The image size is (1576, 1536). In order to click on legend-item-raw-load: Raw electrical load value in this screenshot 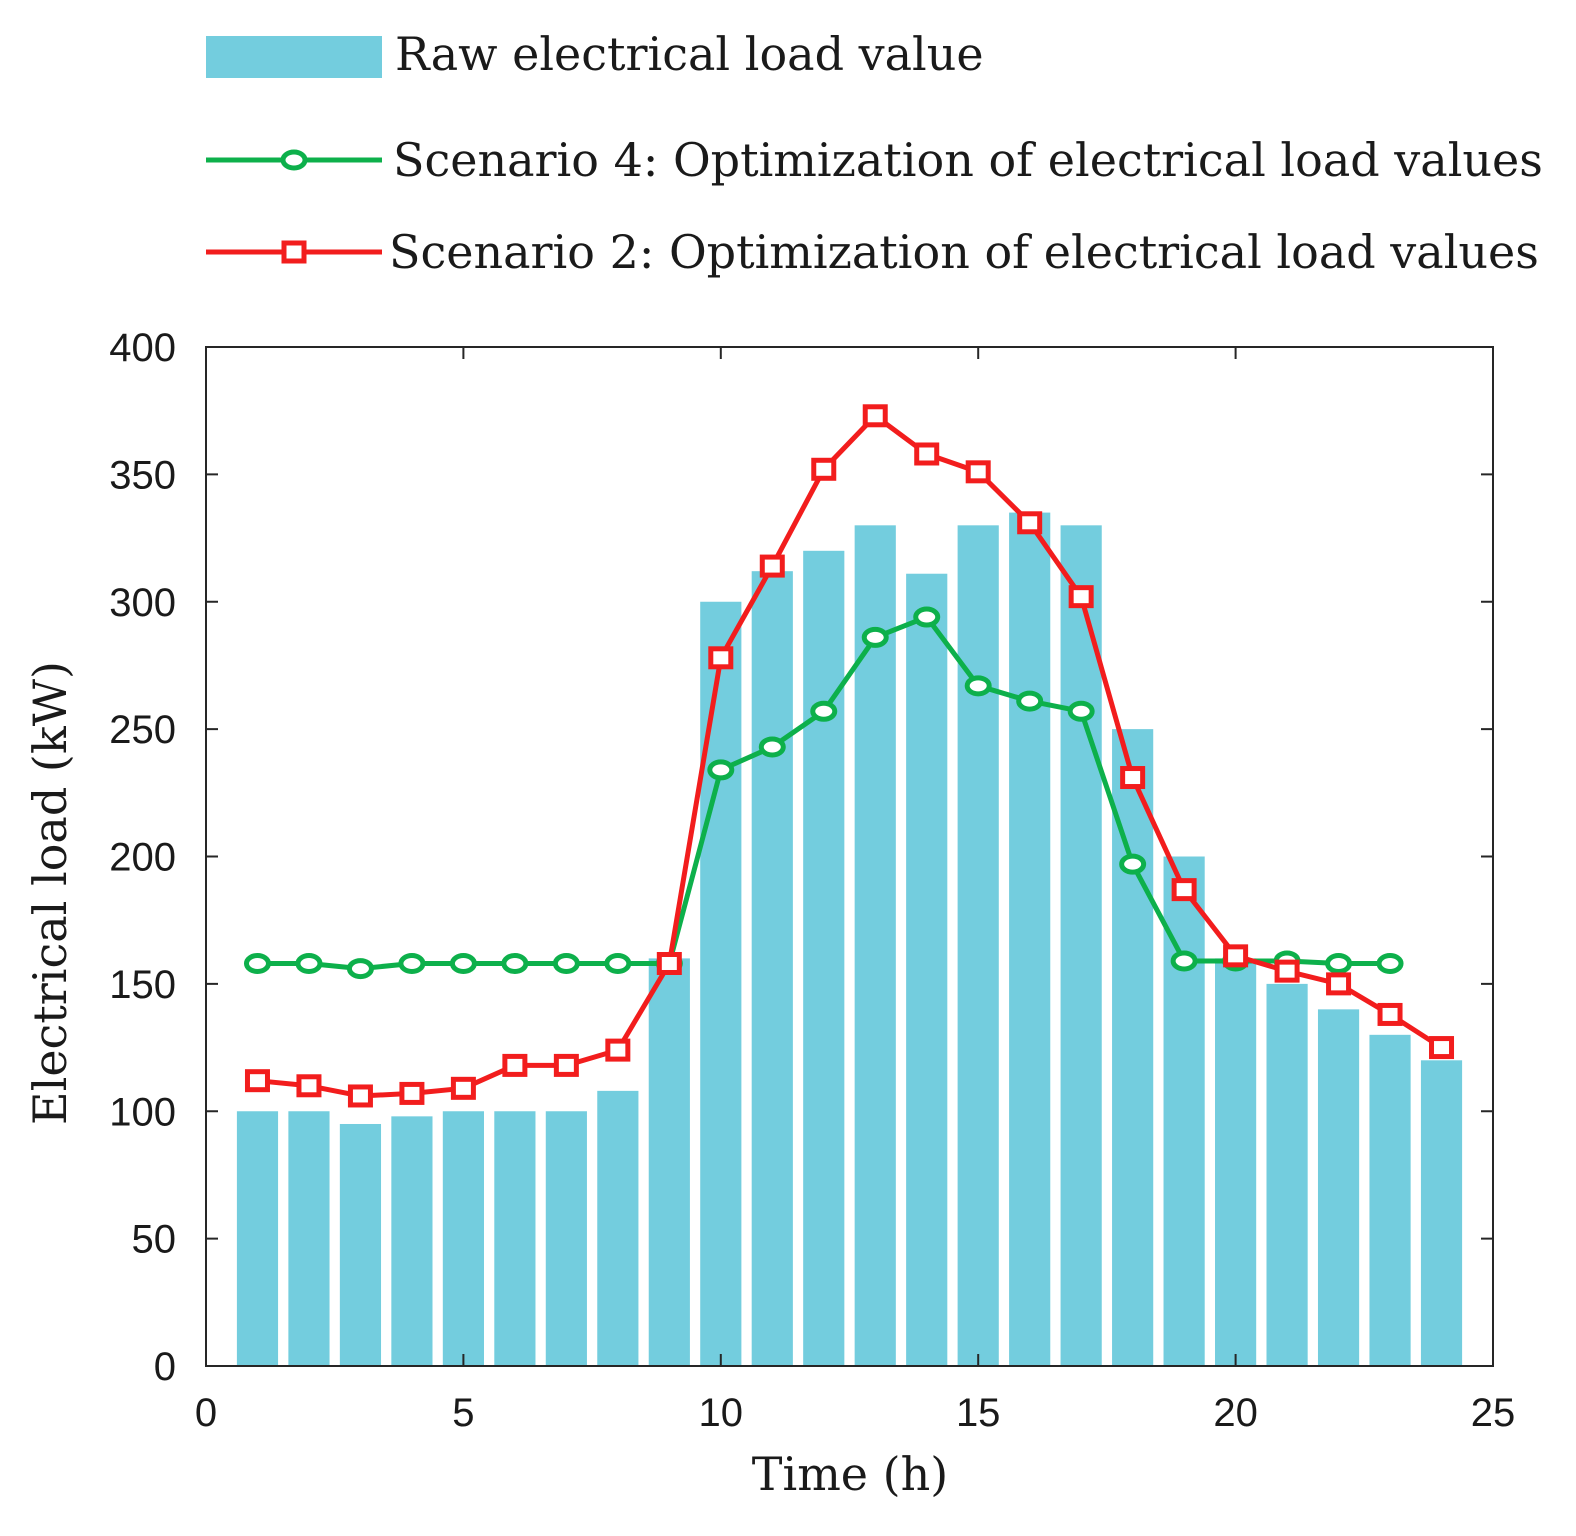, I will do `click(595, 54)`.